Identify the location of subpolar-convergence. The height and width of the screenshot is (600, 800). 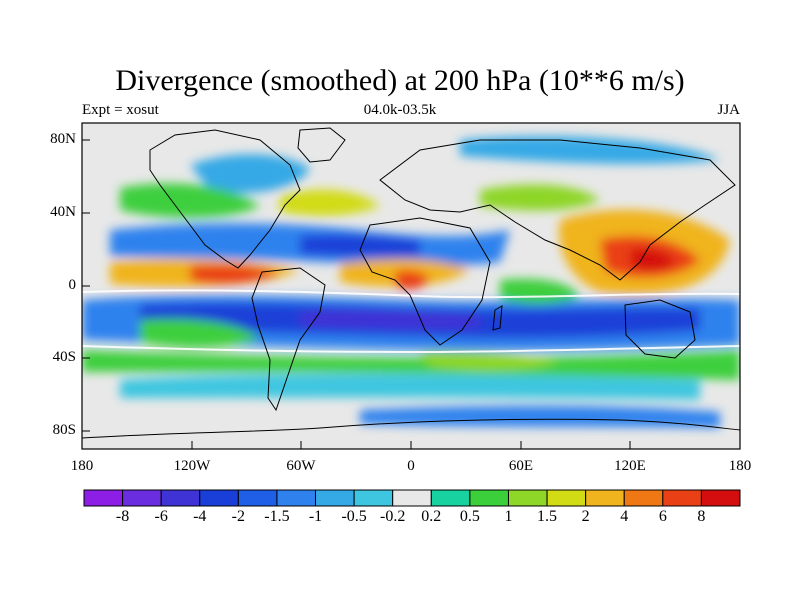
(410, 387).